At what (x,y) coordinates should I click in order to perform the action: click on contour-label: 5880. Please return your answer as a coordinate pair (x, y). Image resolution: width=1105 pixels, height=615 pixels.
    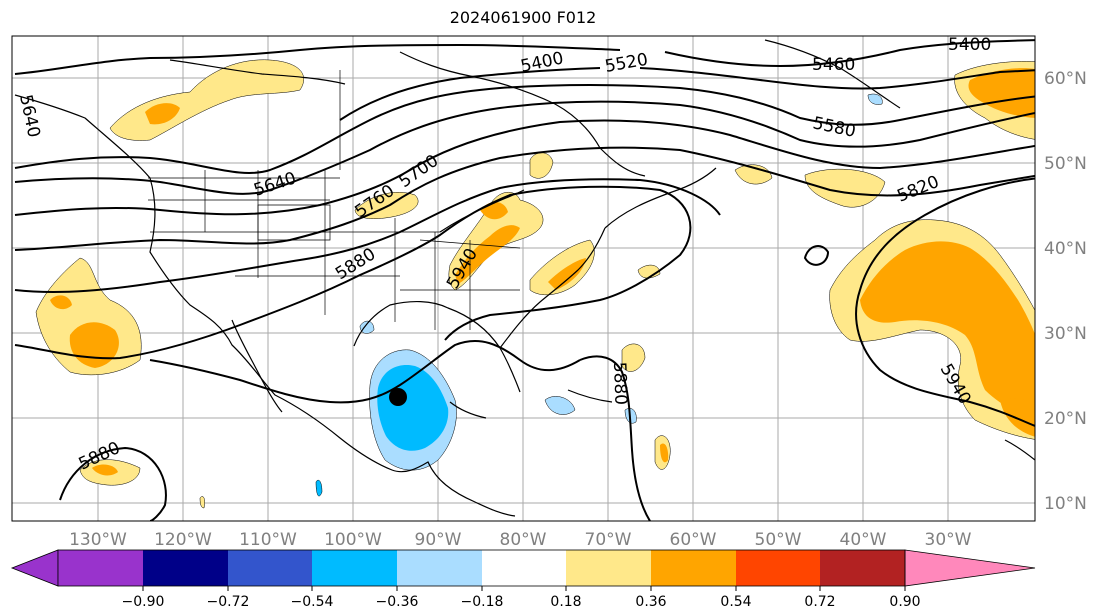
    Looking at the image, I should click on (619, 383).